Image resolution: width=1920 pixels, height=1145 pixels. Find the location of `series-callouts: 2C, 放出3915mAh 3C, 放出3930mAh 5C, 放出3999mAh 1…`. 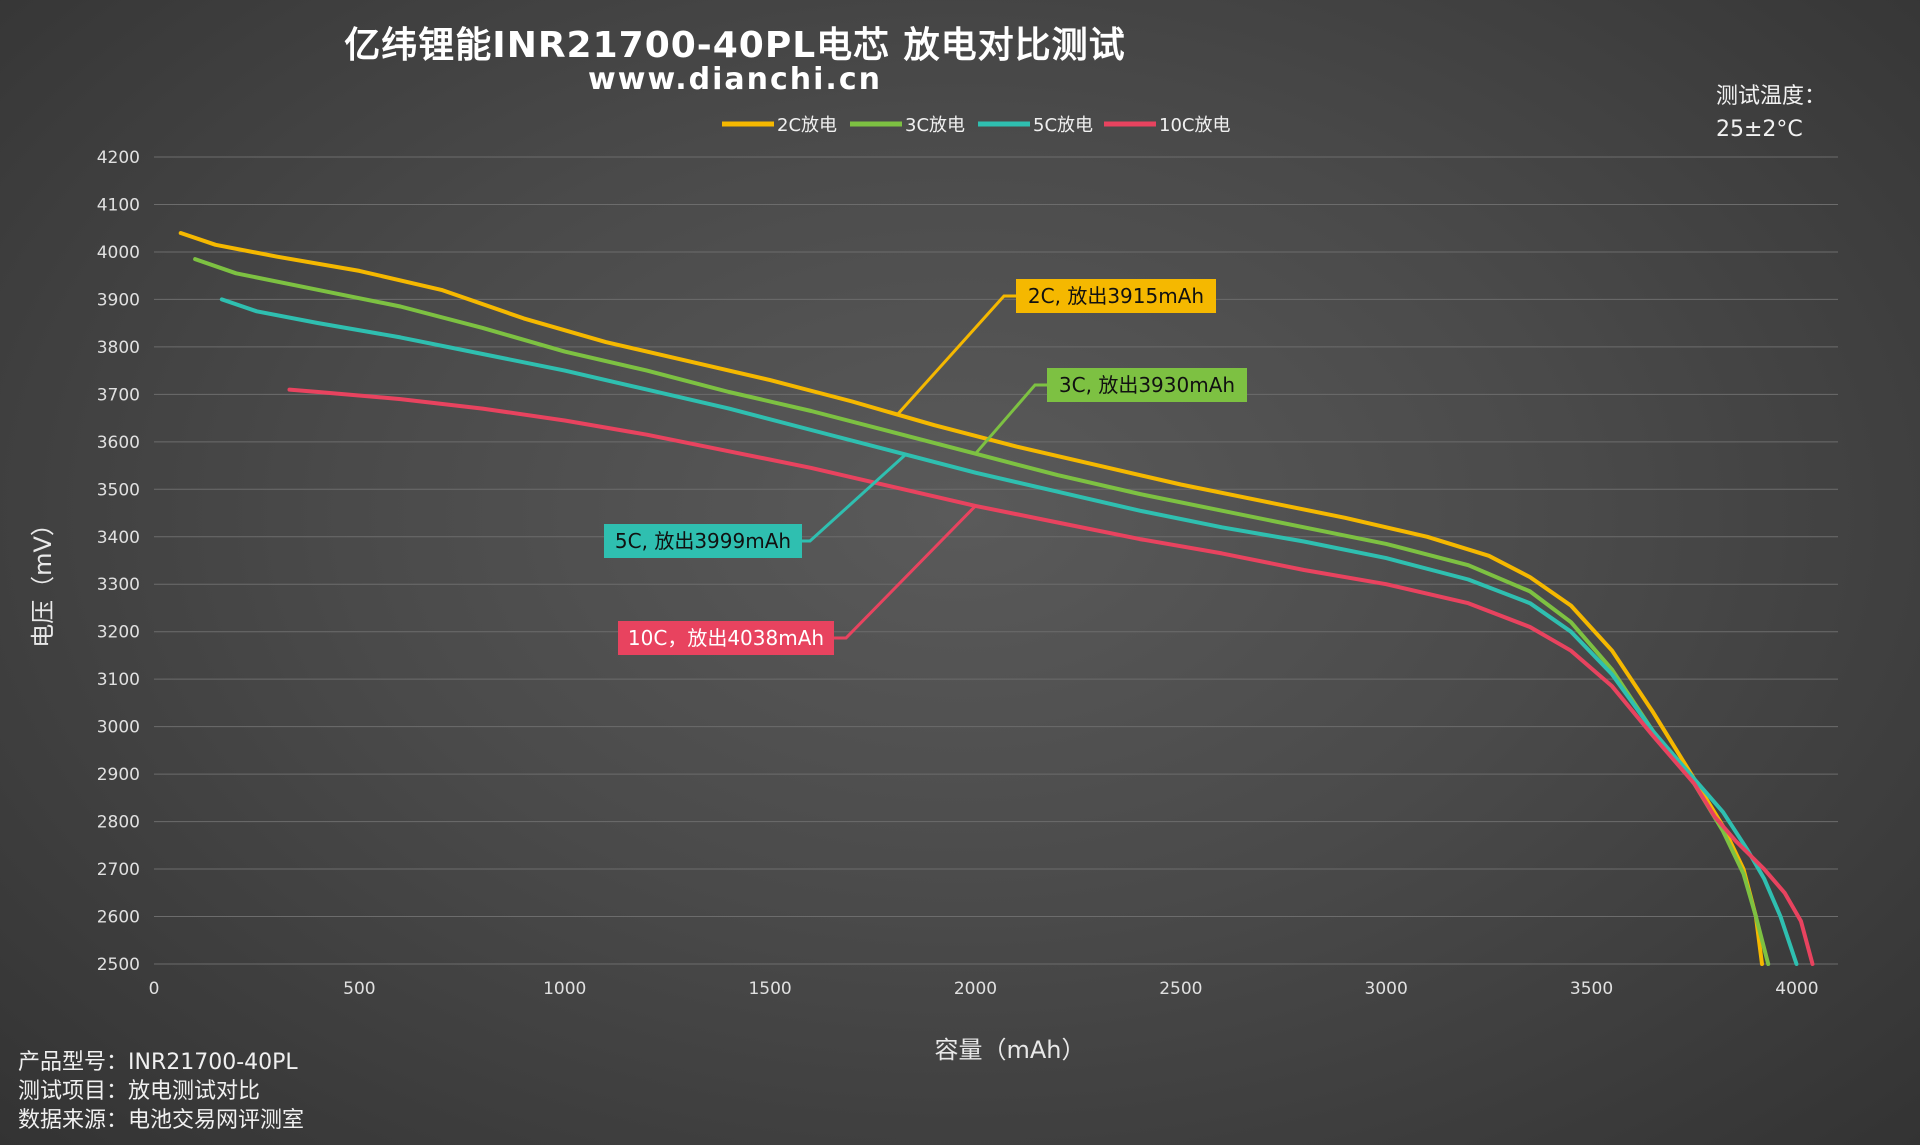

series-callouts: 2C, 放出3915mAh 3C, 放出3930mAh 5C, 放出3999mAh 1… is located at coordinates (925, 467).